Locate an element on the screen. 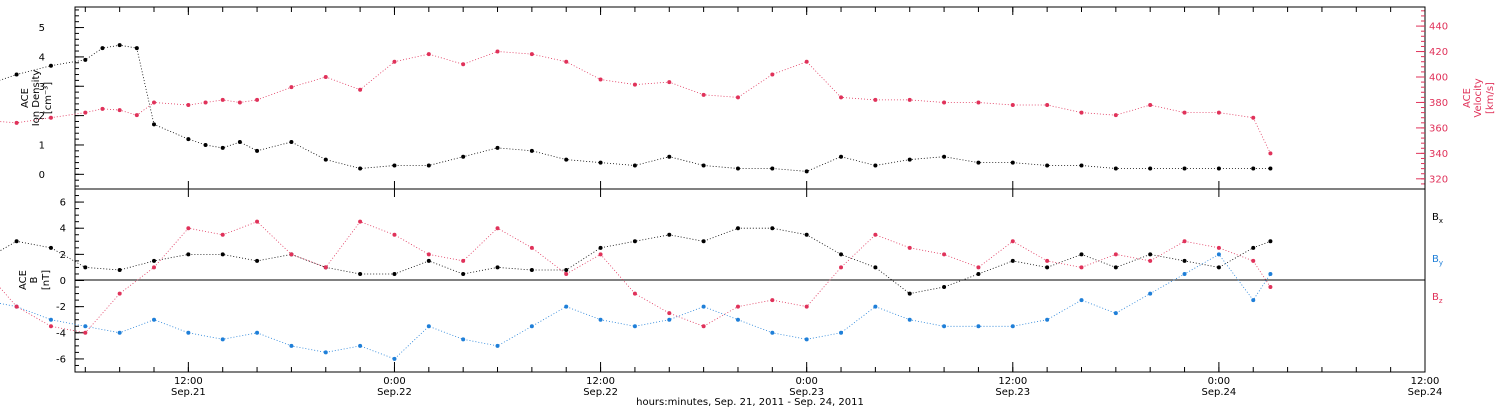 Image resolution: width=1500 pixels, height=414 pixels. legend-bx: Bx is located at coordinates (1437, 218).